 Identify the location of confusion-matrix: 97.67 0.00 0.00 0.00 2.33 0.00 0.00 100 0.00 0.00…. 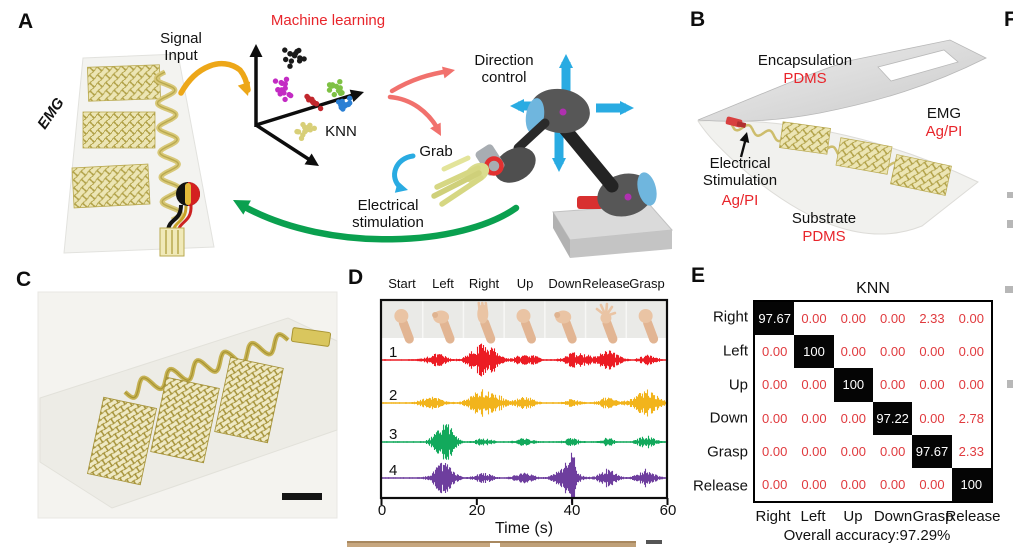
(873, 401).